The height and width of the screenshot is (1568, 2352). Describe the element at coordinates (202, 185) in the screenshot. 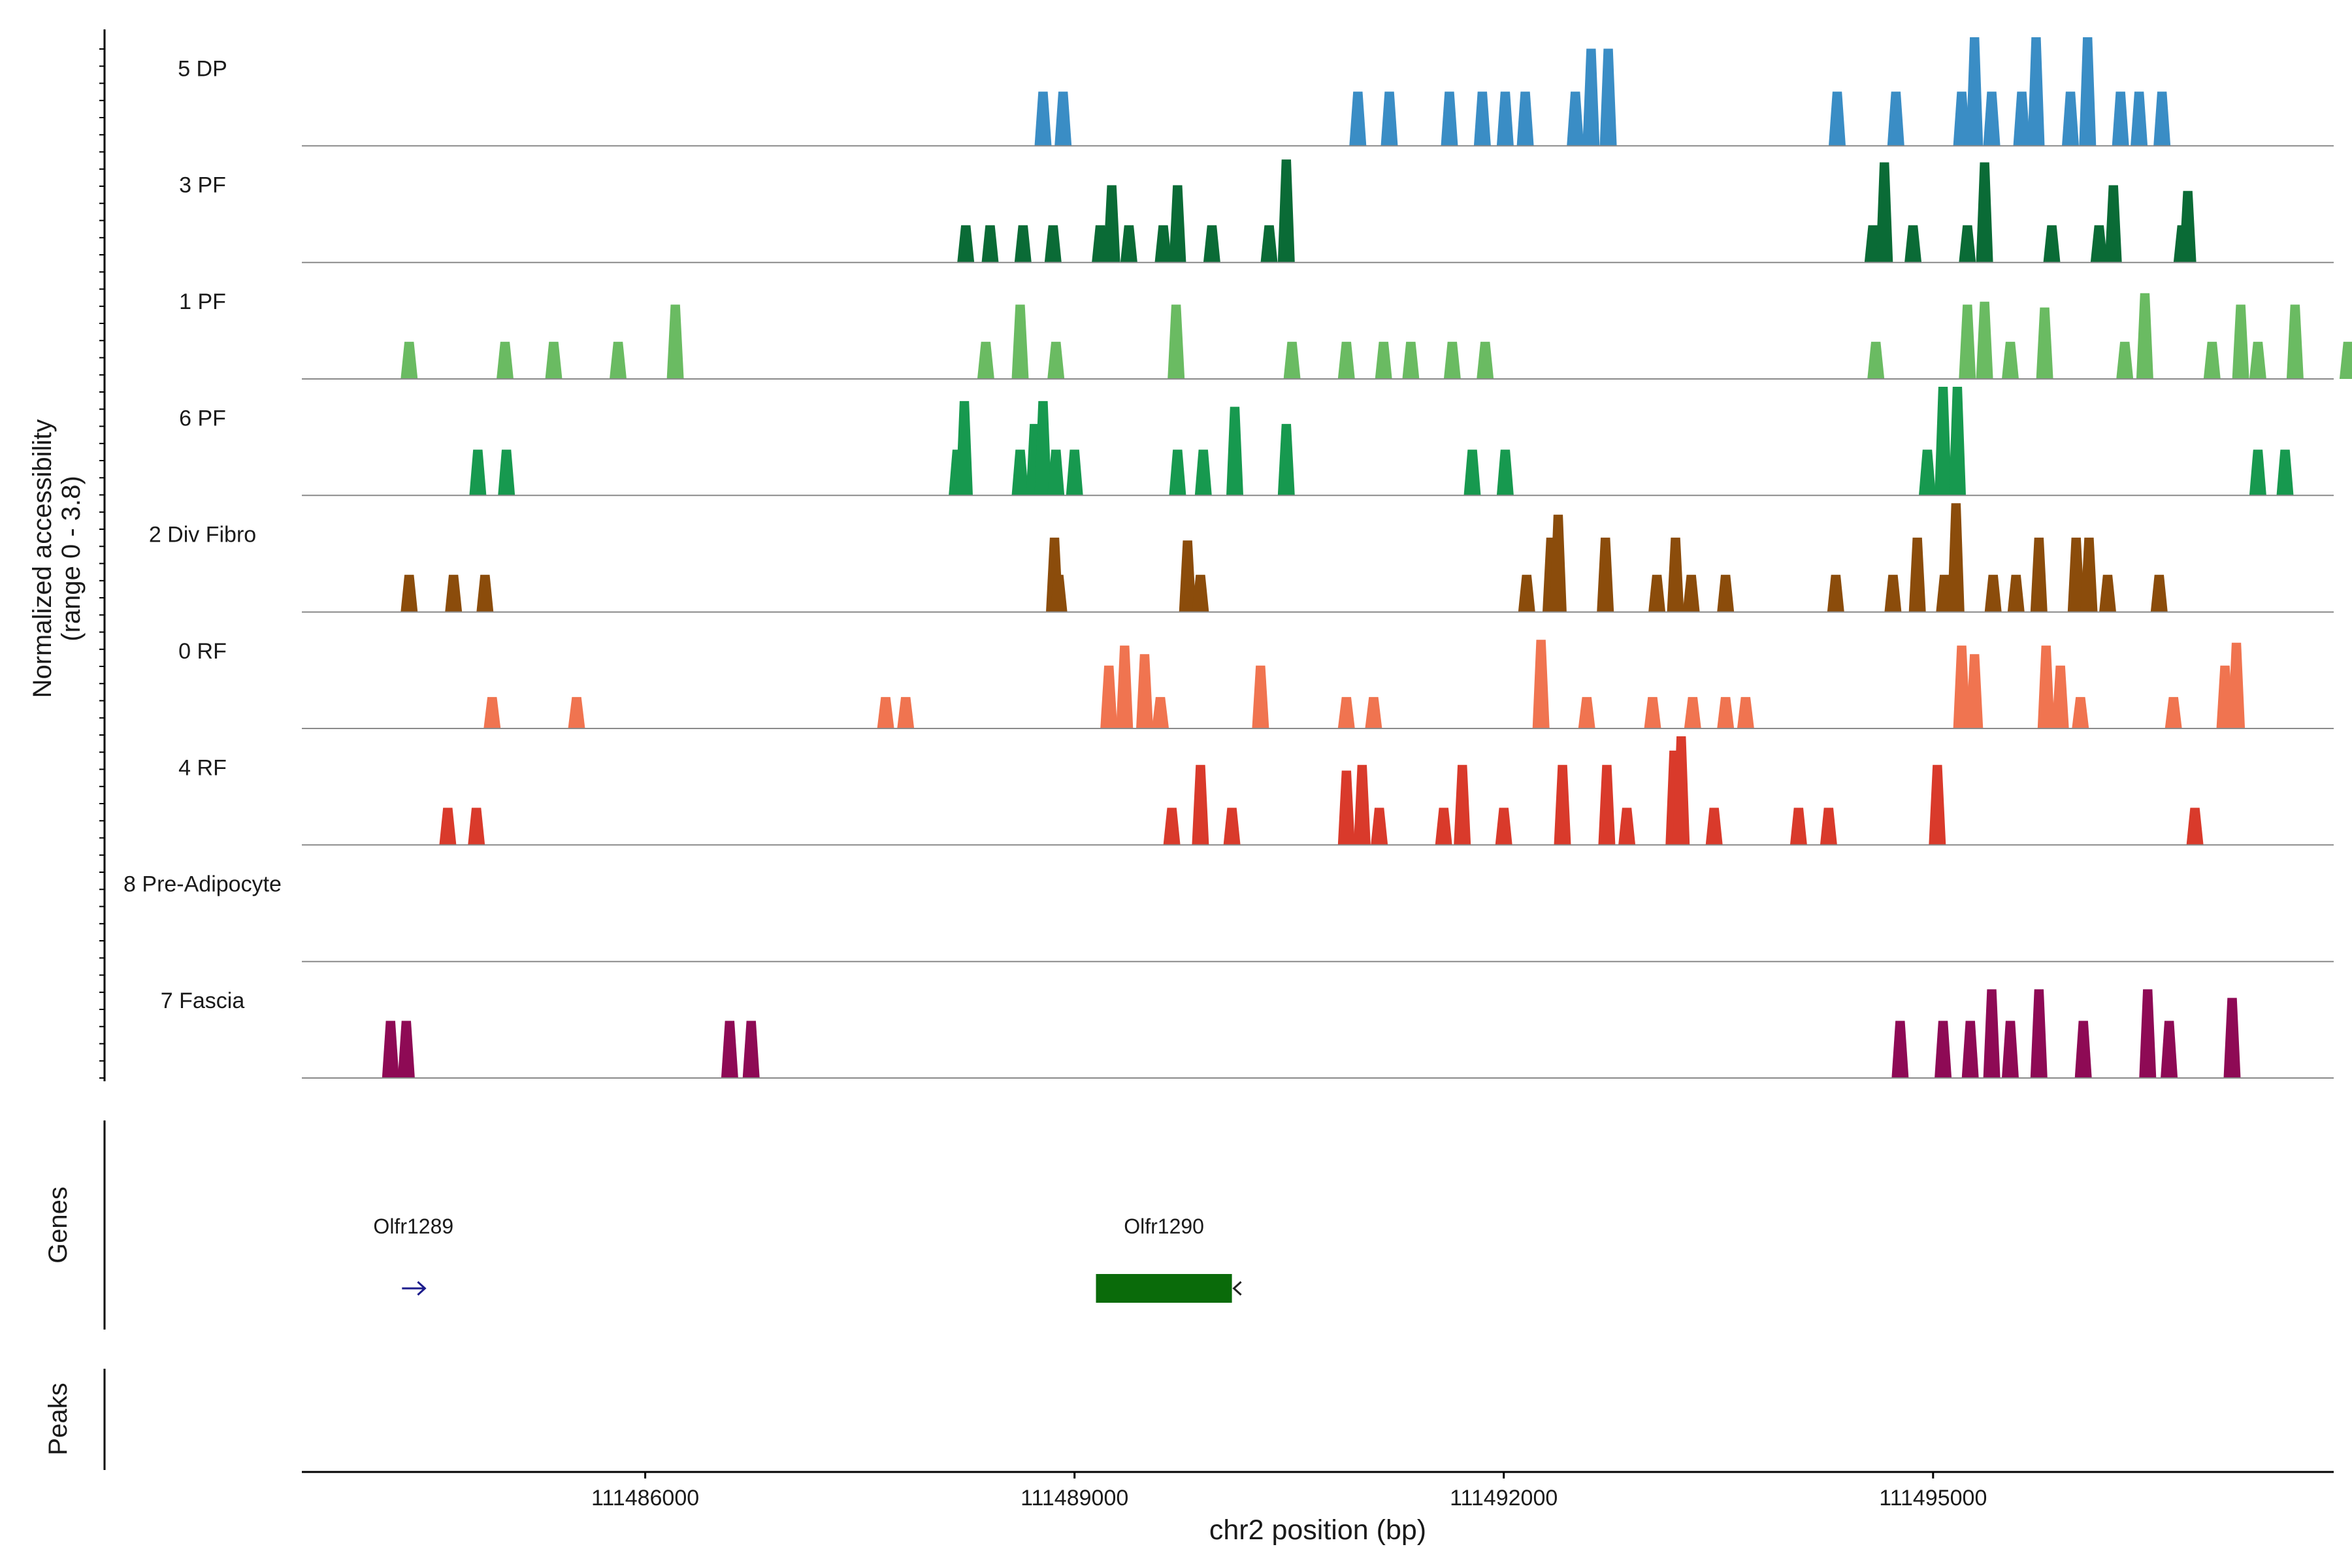

I see `track-label: 3 PF` at that location.